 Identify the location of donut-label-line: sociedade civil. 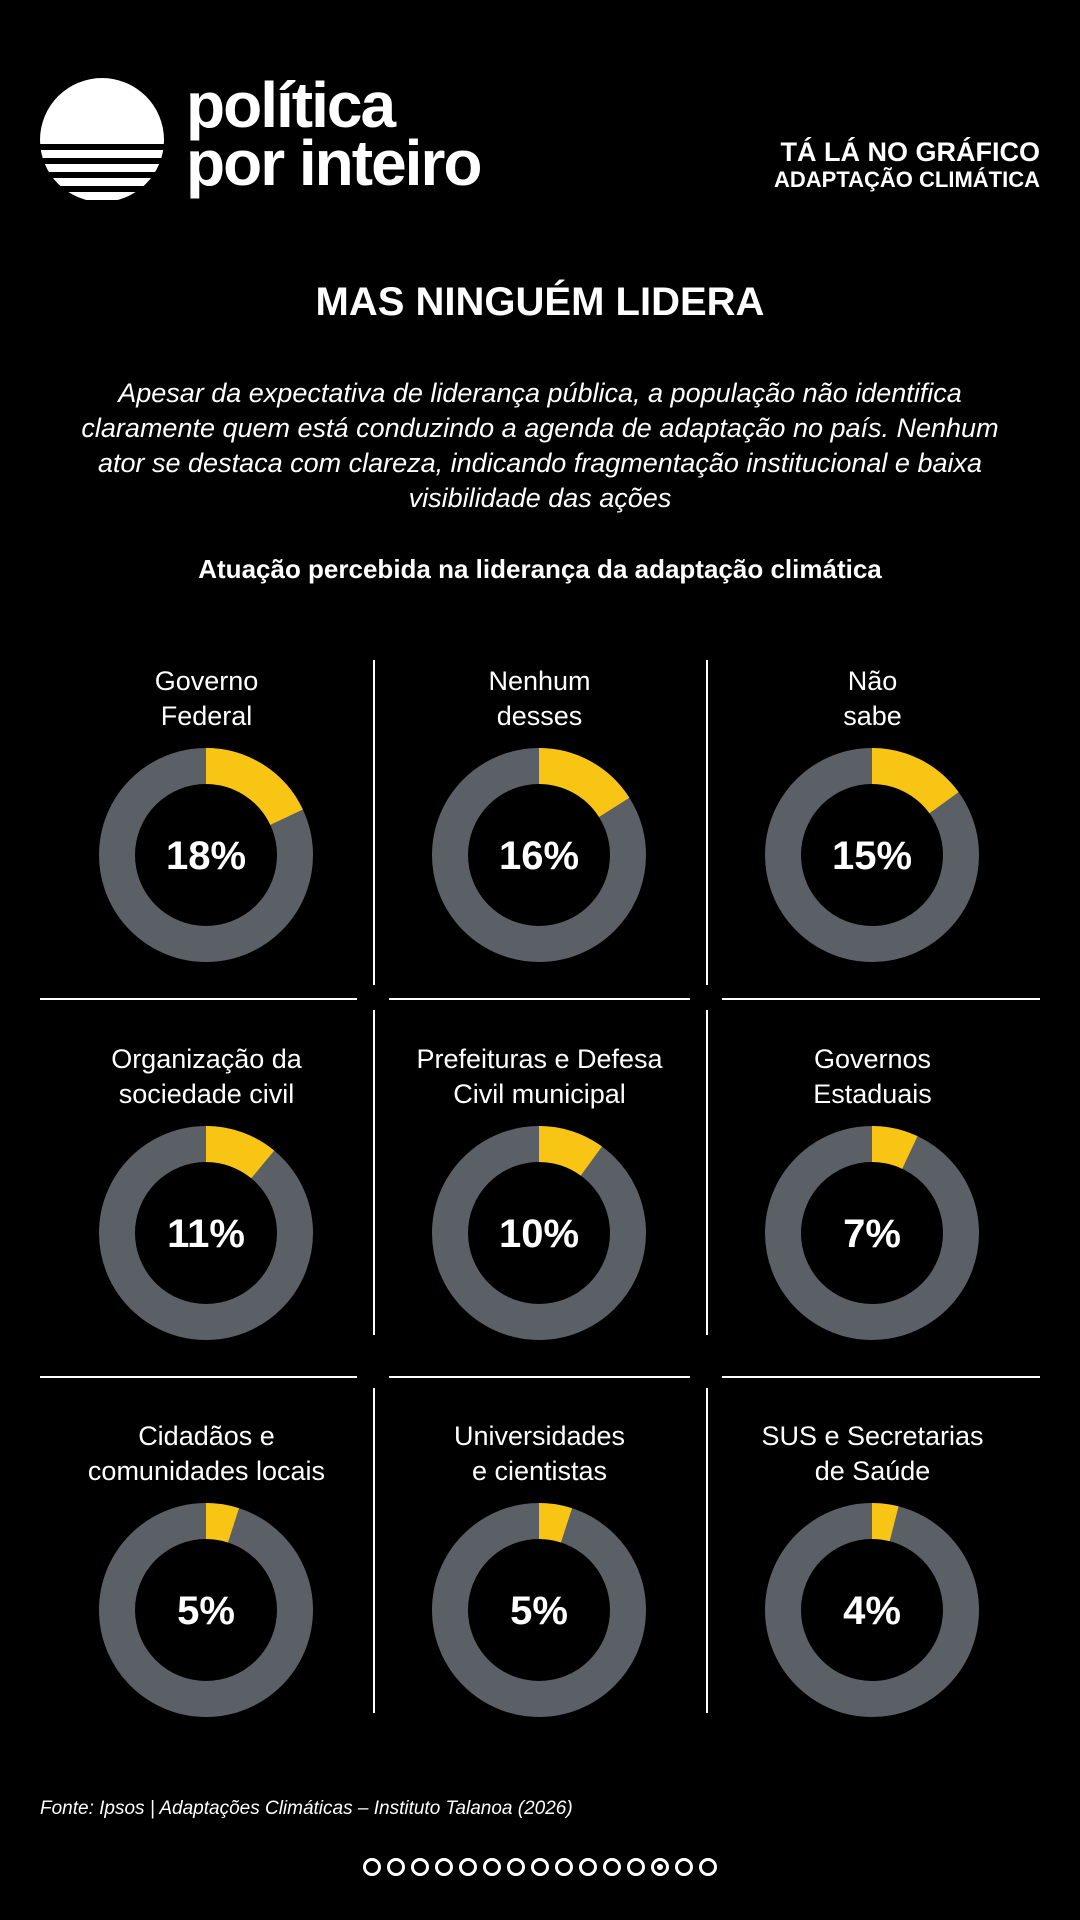
(206, 1094).